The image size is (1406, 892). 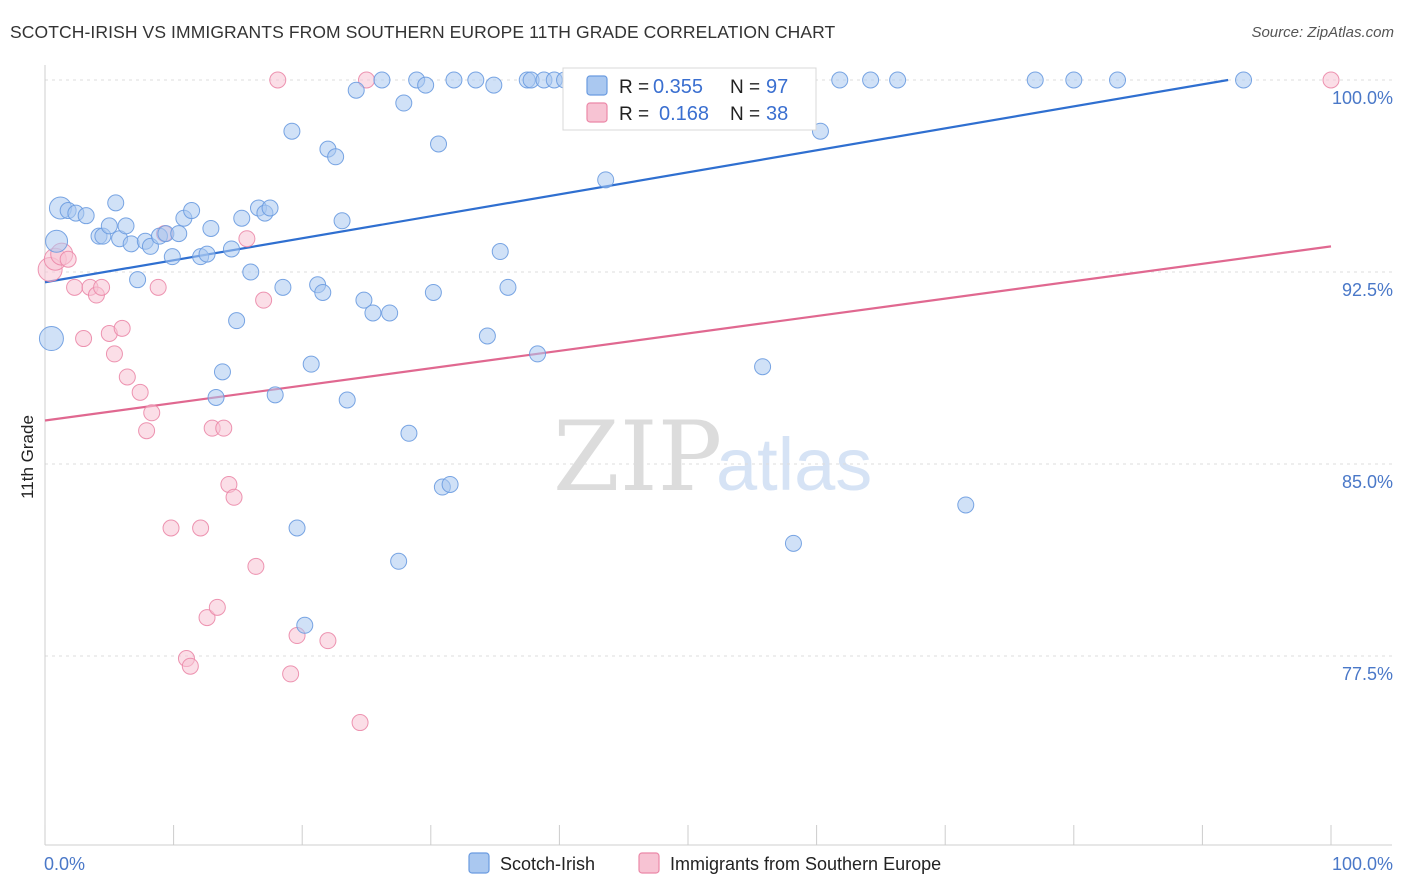 I want to click on x-tick-label-min: 0.0%, so click(x=64, y=864).